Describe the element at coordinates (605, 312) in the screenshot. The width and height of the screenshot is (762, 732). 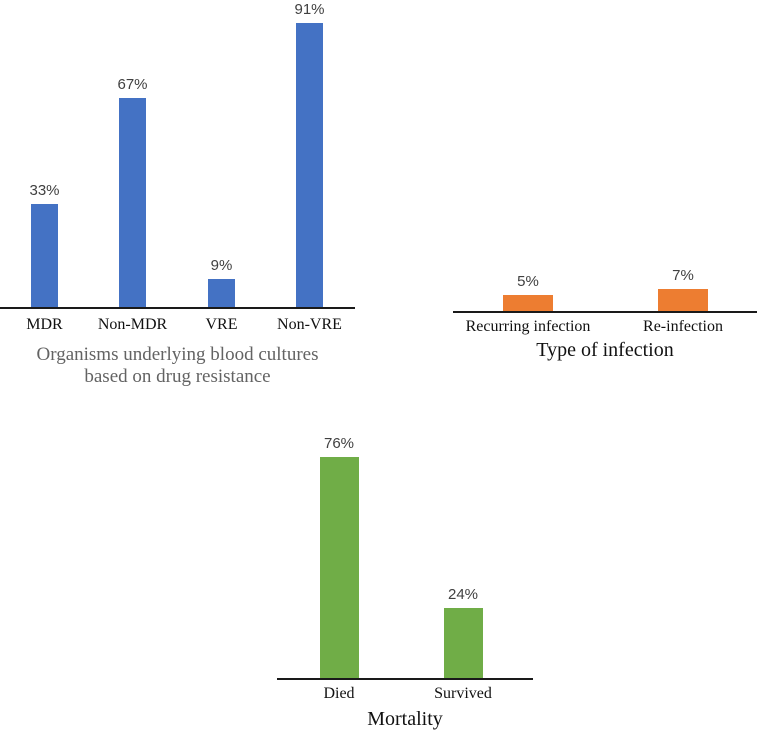
I see `x-axis-infection-type` at that location.